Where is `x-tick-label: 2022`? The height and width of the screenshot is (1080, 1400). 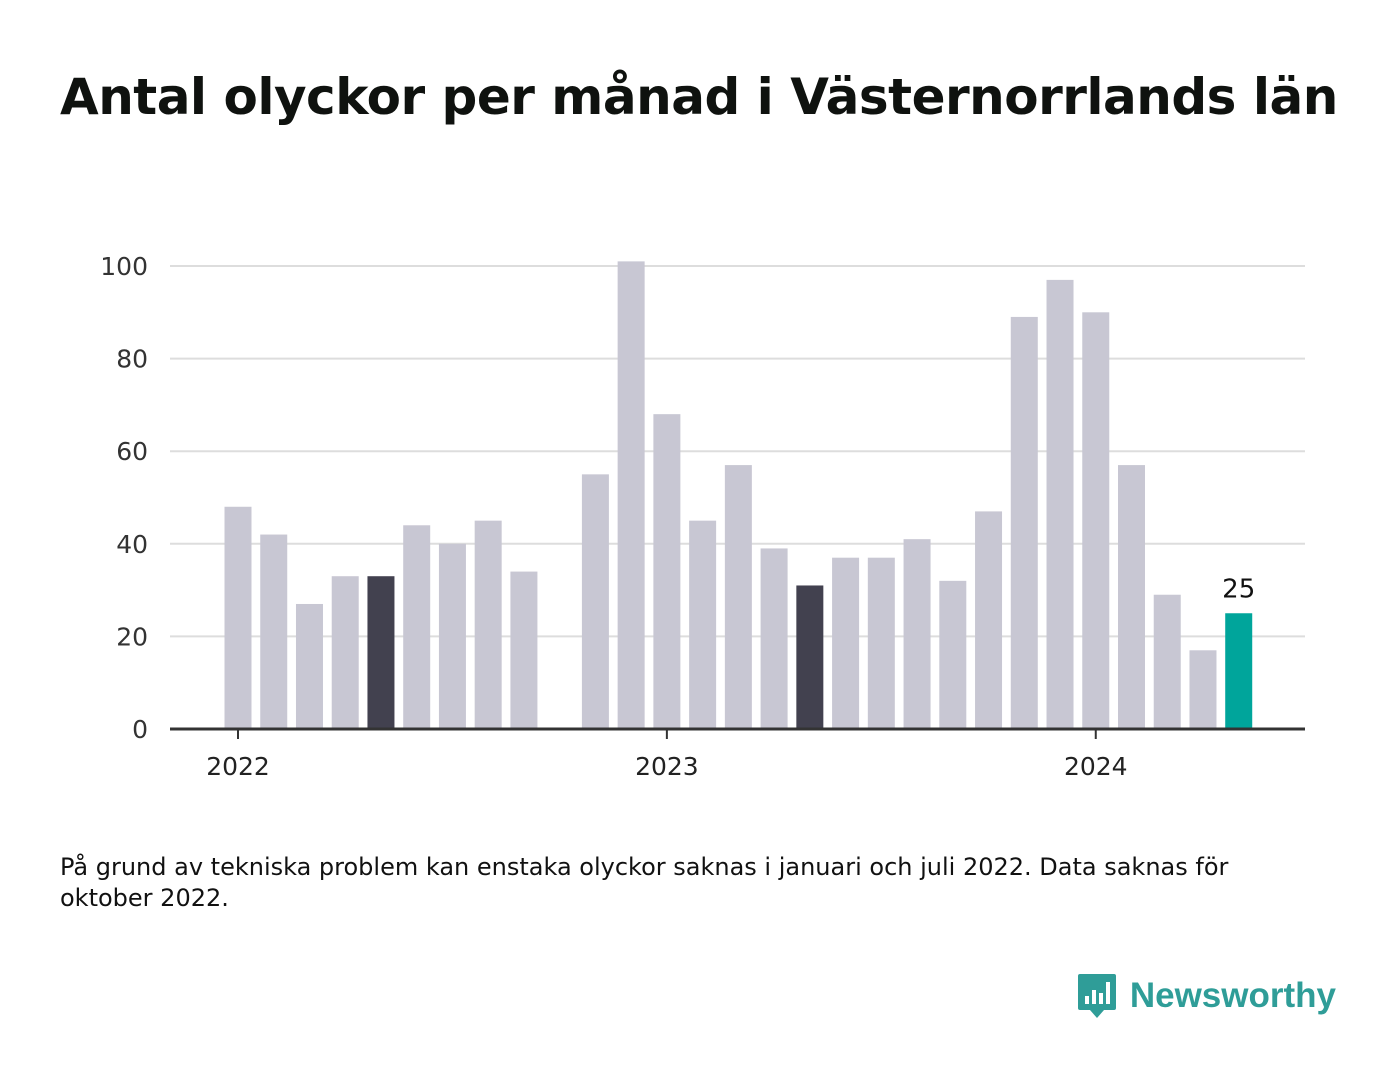 x-tick-label: 2022 is located at coordinates (238, 766).